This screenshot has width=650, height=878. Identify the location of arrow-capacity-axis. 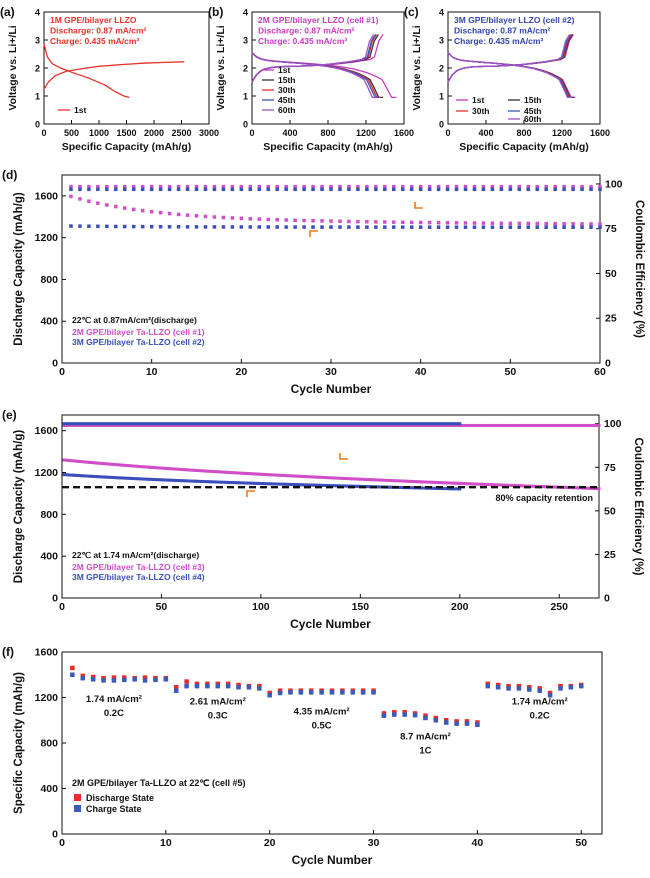
(313, 233).